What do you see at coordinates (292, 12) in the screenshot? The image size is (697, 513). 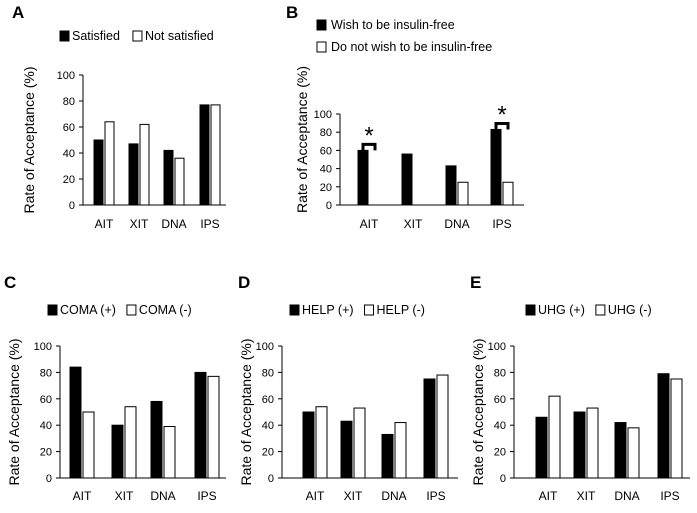 I see `panel-letter: B` at bounding box center [292, 12].